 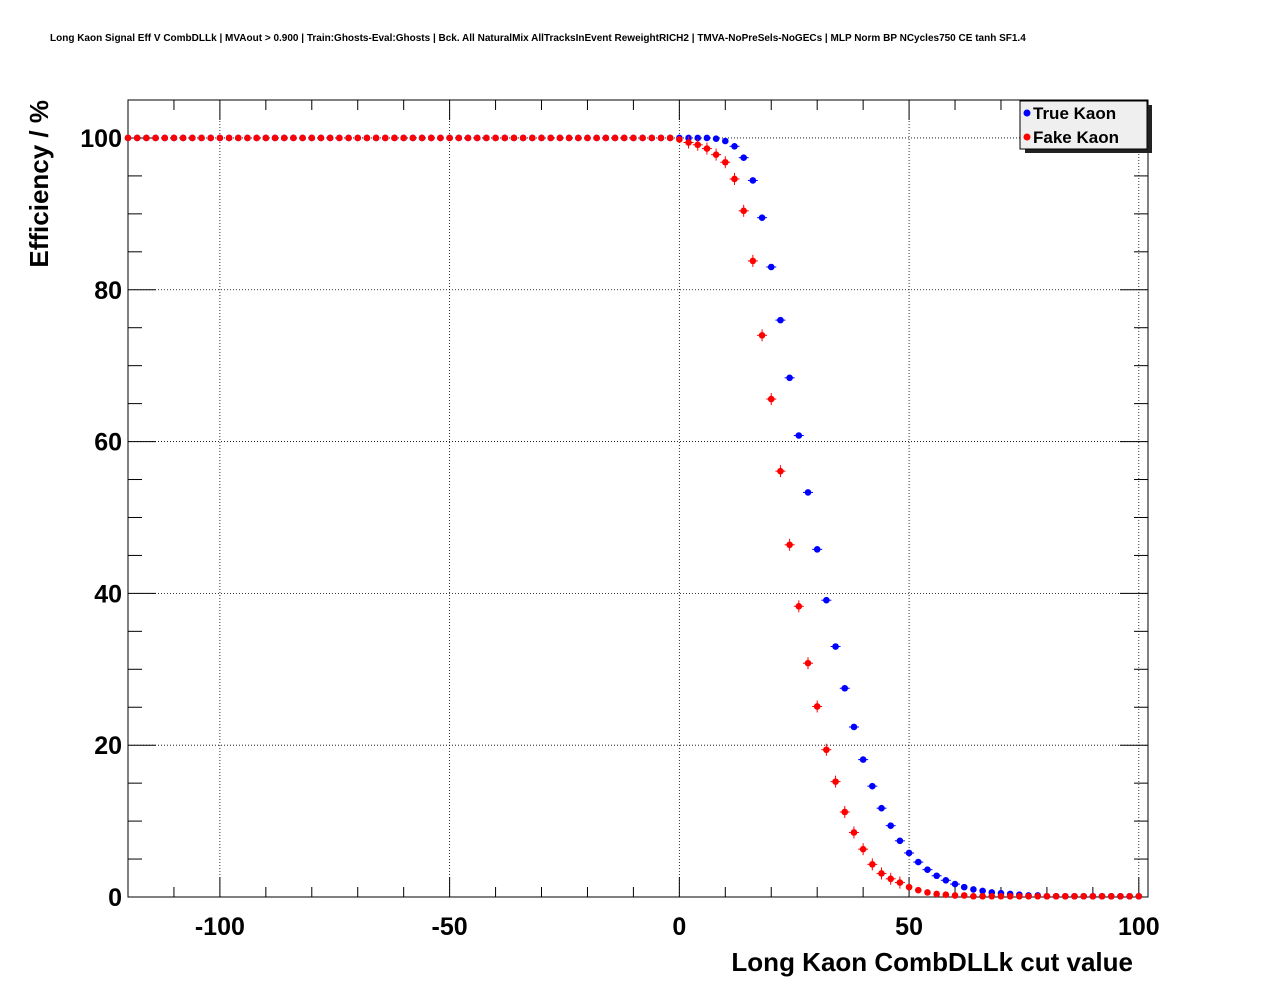 I want to click on y-tick-label: 100, so click(x=101, y=139).